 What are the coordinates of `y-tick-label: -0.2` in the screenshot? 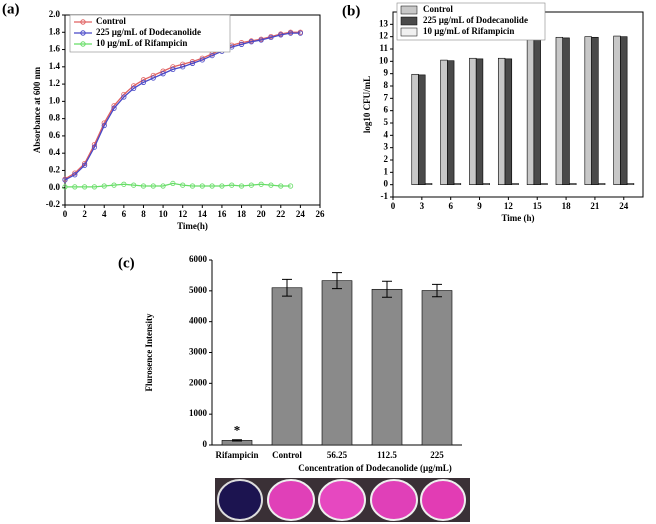 It's located at (53, 204).